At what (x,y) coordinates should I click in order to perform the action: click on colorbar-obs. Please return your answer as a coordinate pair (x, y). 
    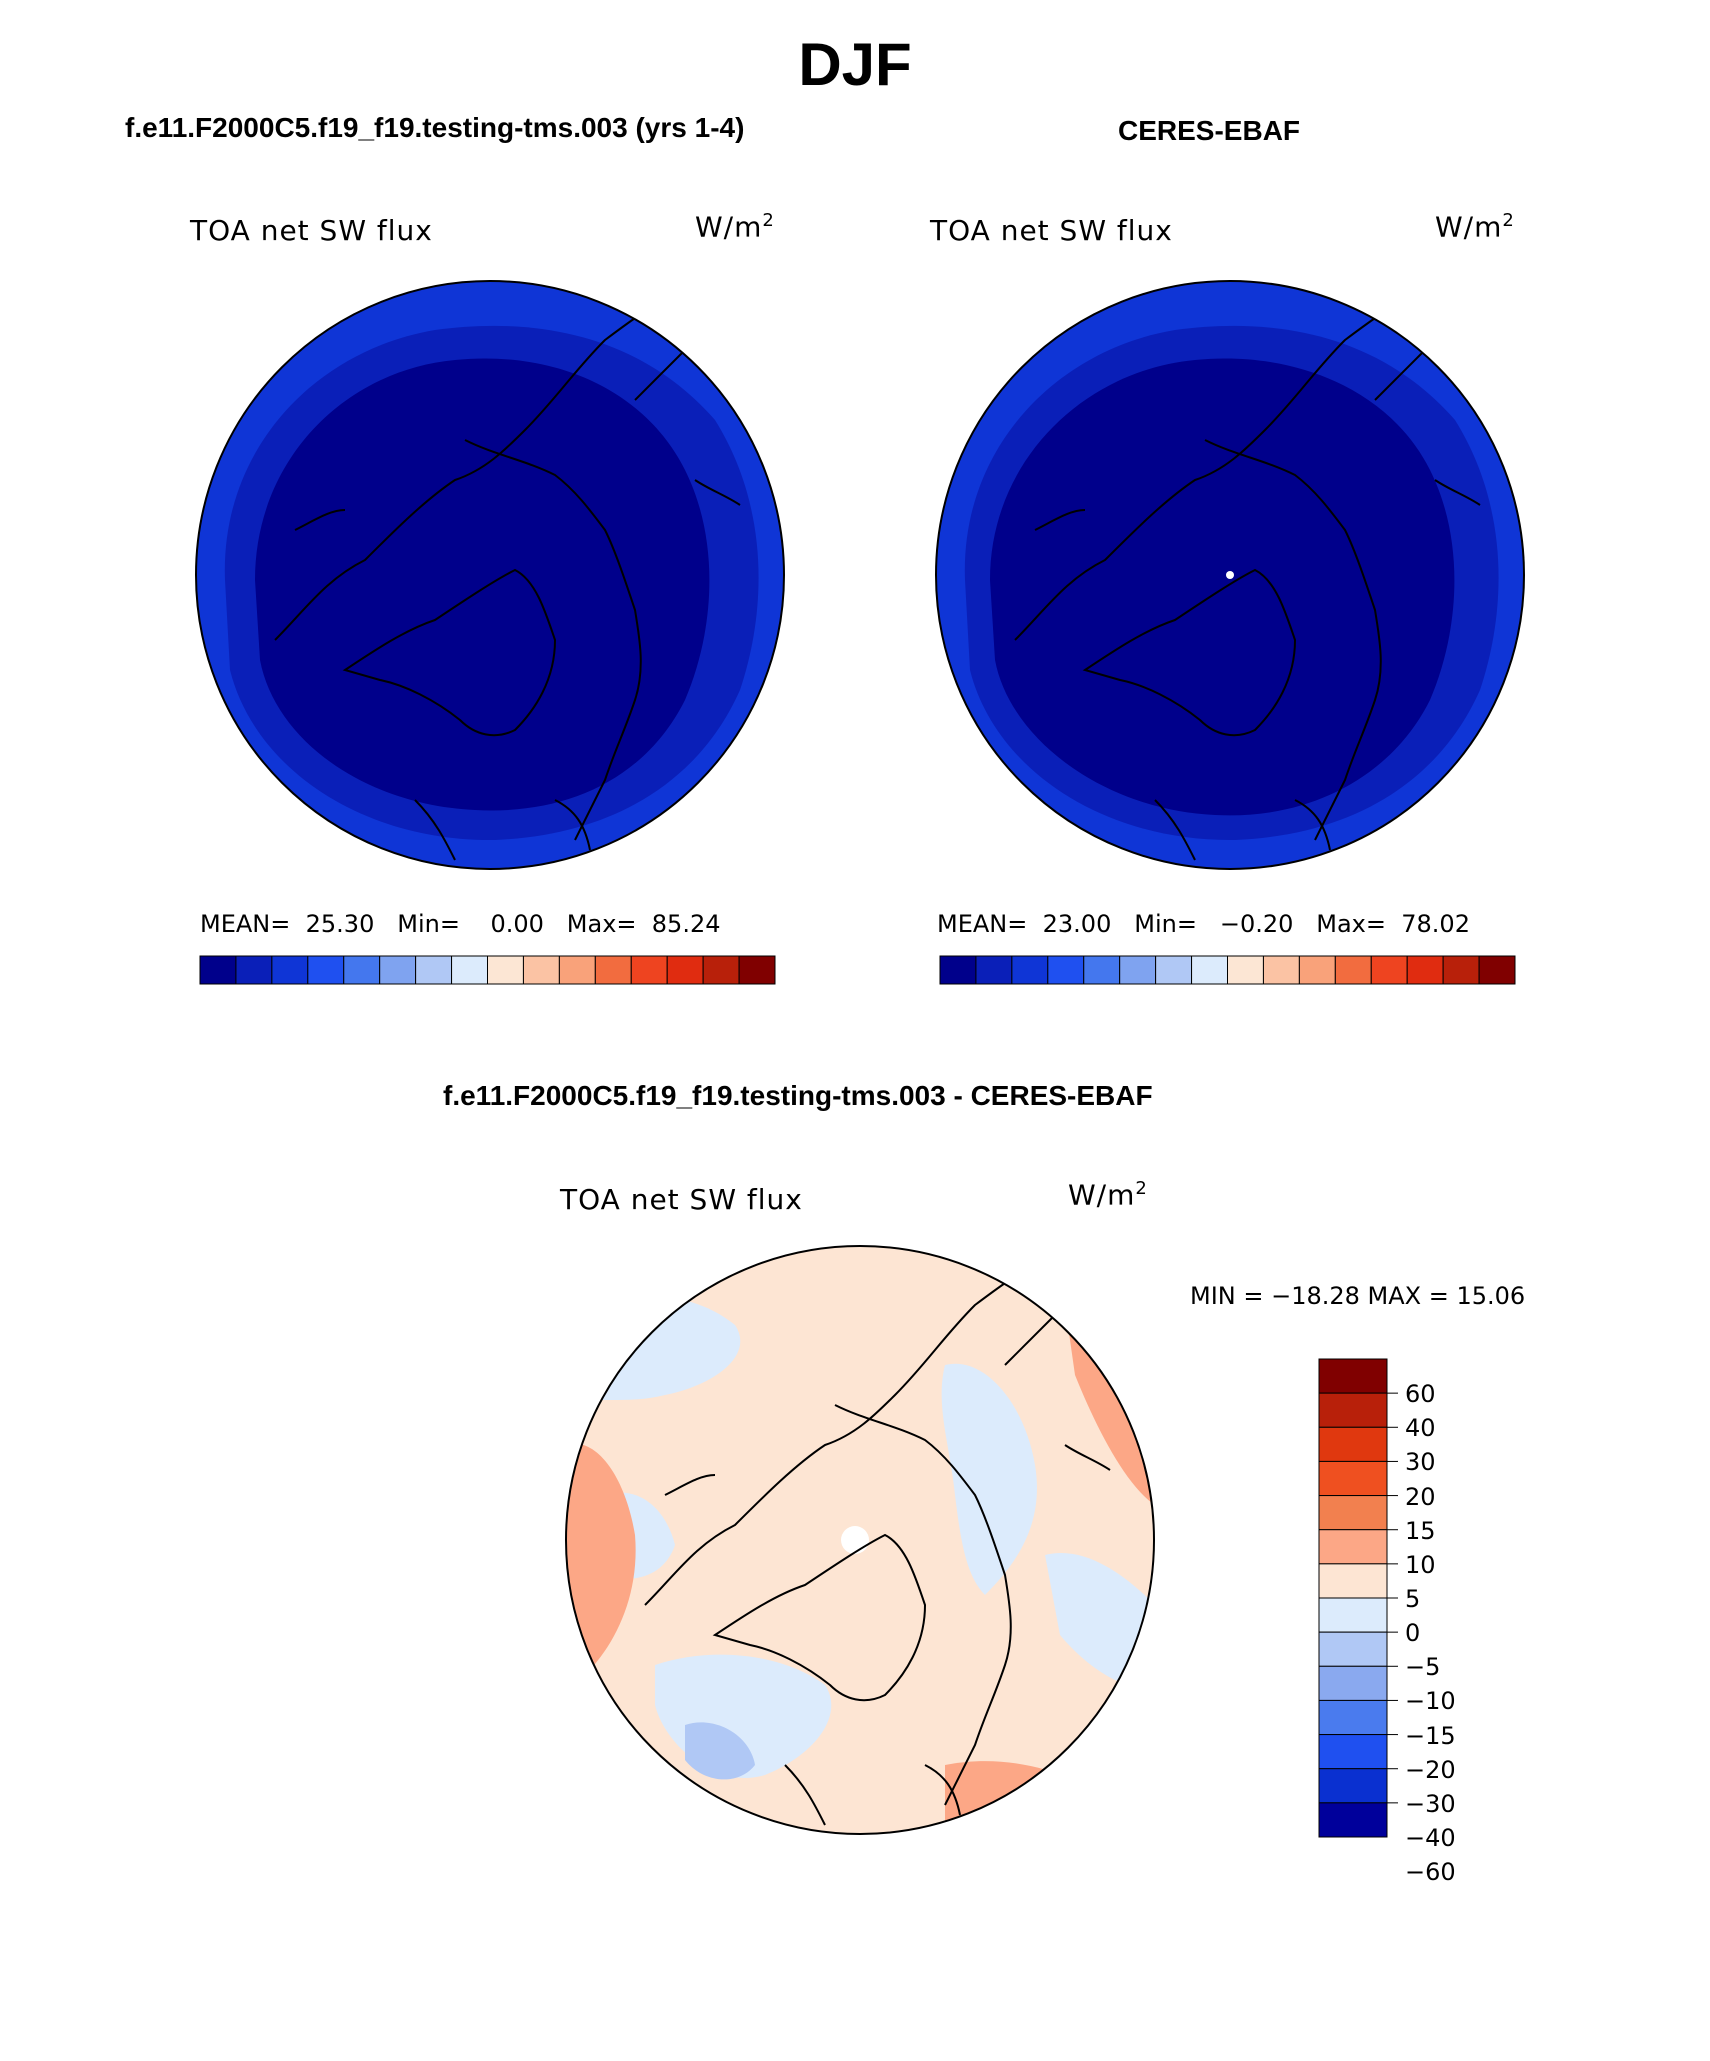
    Looking at the image, I should click on (1227, 970).